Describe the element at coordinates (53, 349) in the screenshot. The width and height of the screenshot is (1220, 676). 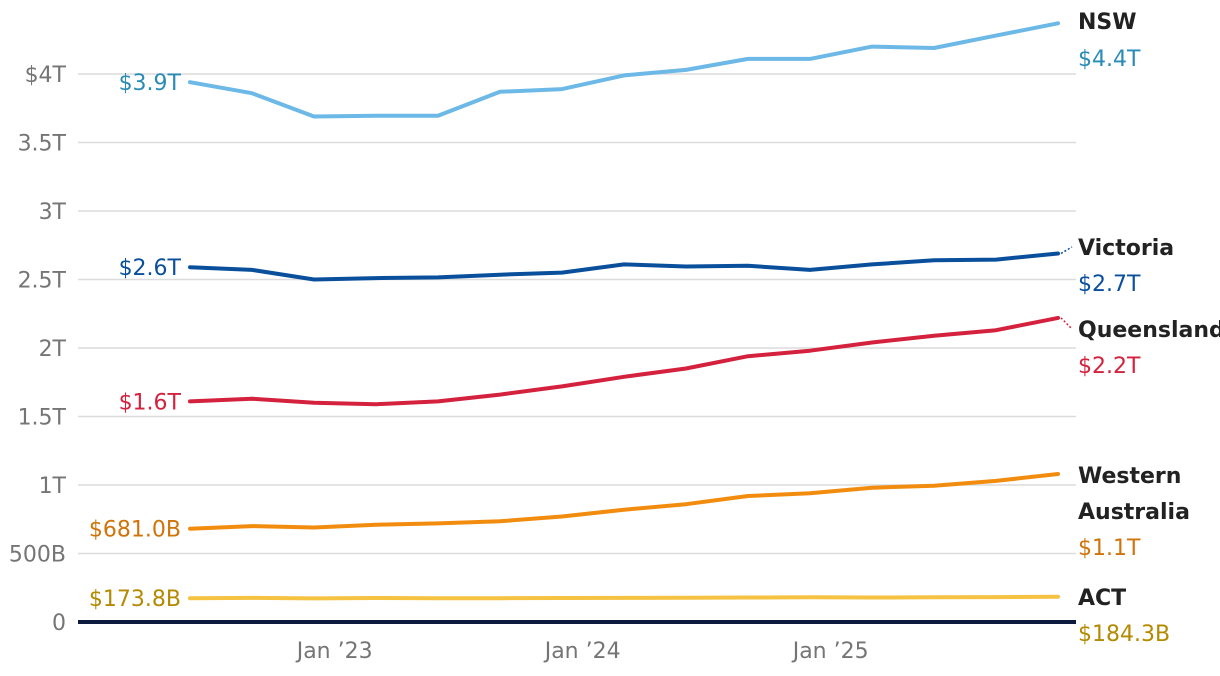
I see `y-tick-label: 2T` at that location.